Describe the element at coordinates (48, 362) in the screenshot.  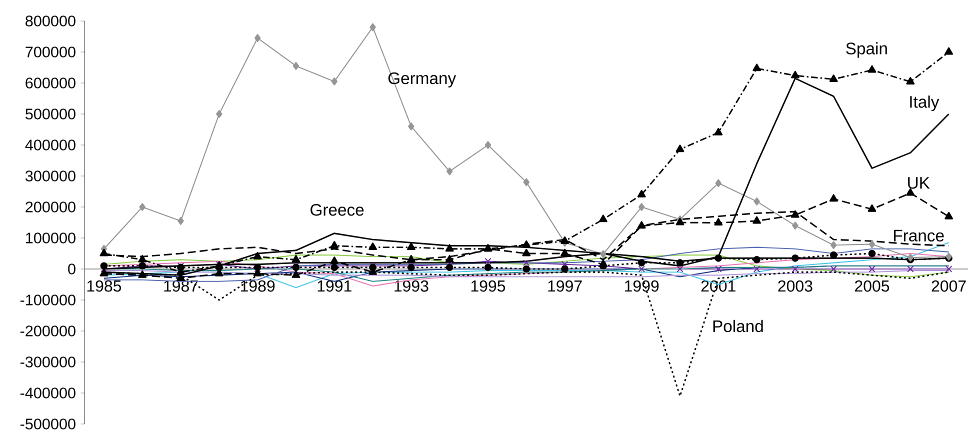
I see `y-tick-label: -300000` at that location.